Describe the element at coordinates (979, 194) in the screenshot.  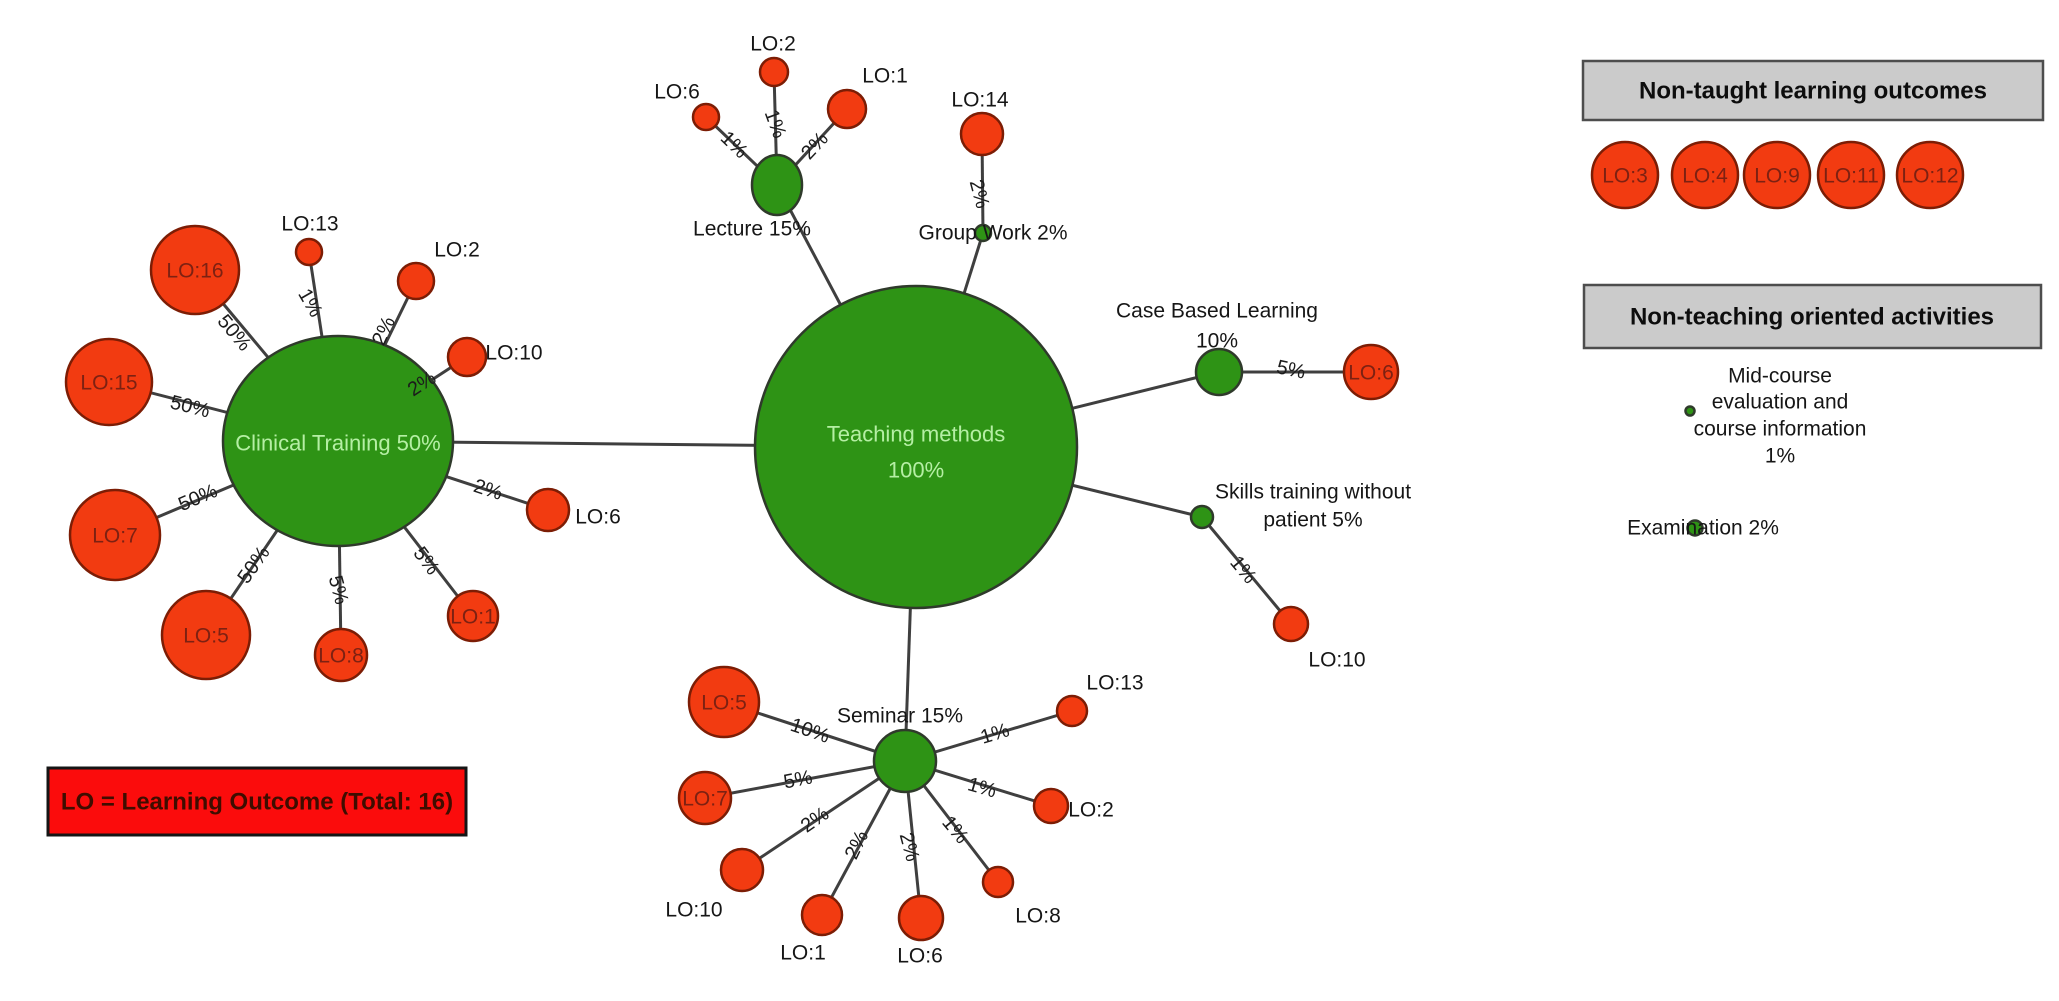
I see `percent-label-group-work-lo-14: 2%` at that location.